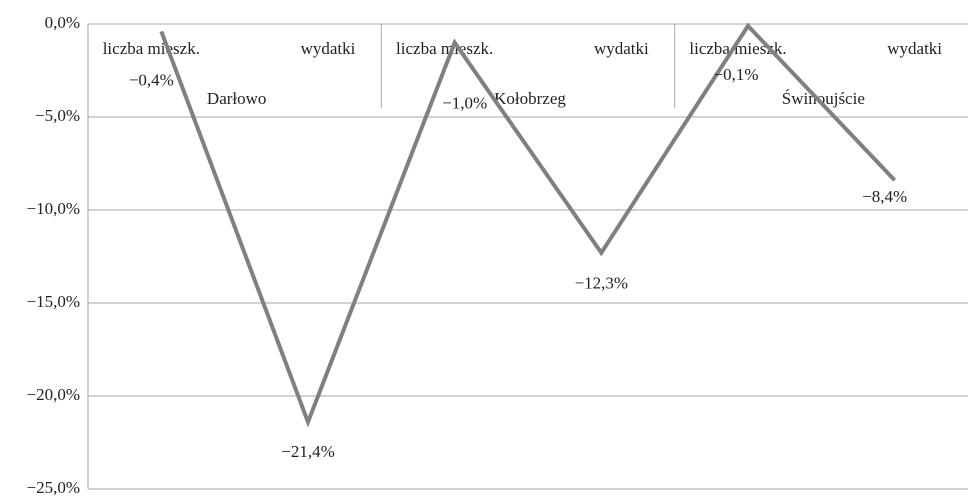 The width and height of the screenshot is (970, 497). What do you see at coordinates (823, 98) in the screenshot?
I see `group-label: Świnoujście` at bounding box center [823, 98].